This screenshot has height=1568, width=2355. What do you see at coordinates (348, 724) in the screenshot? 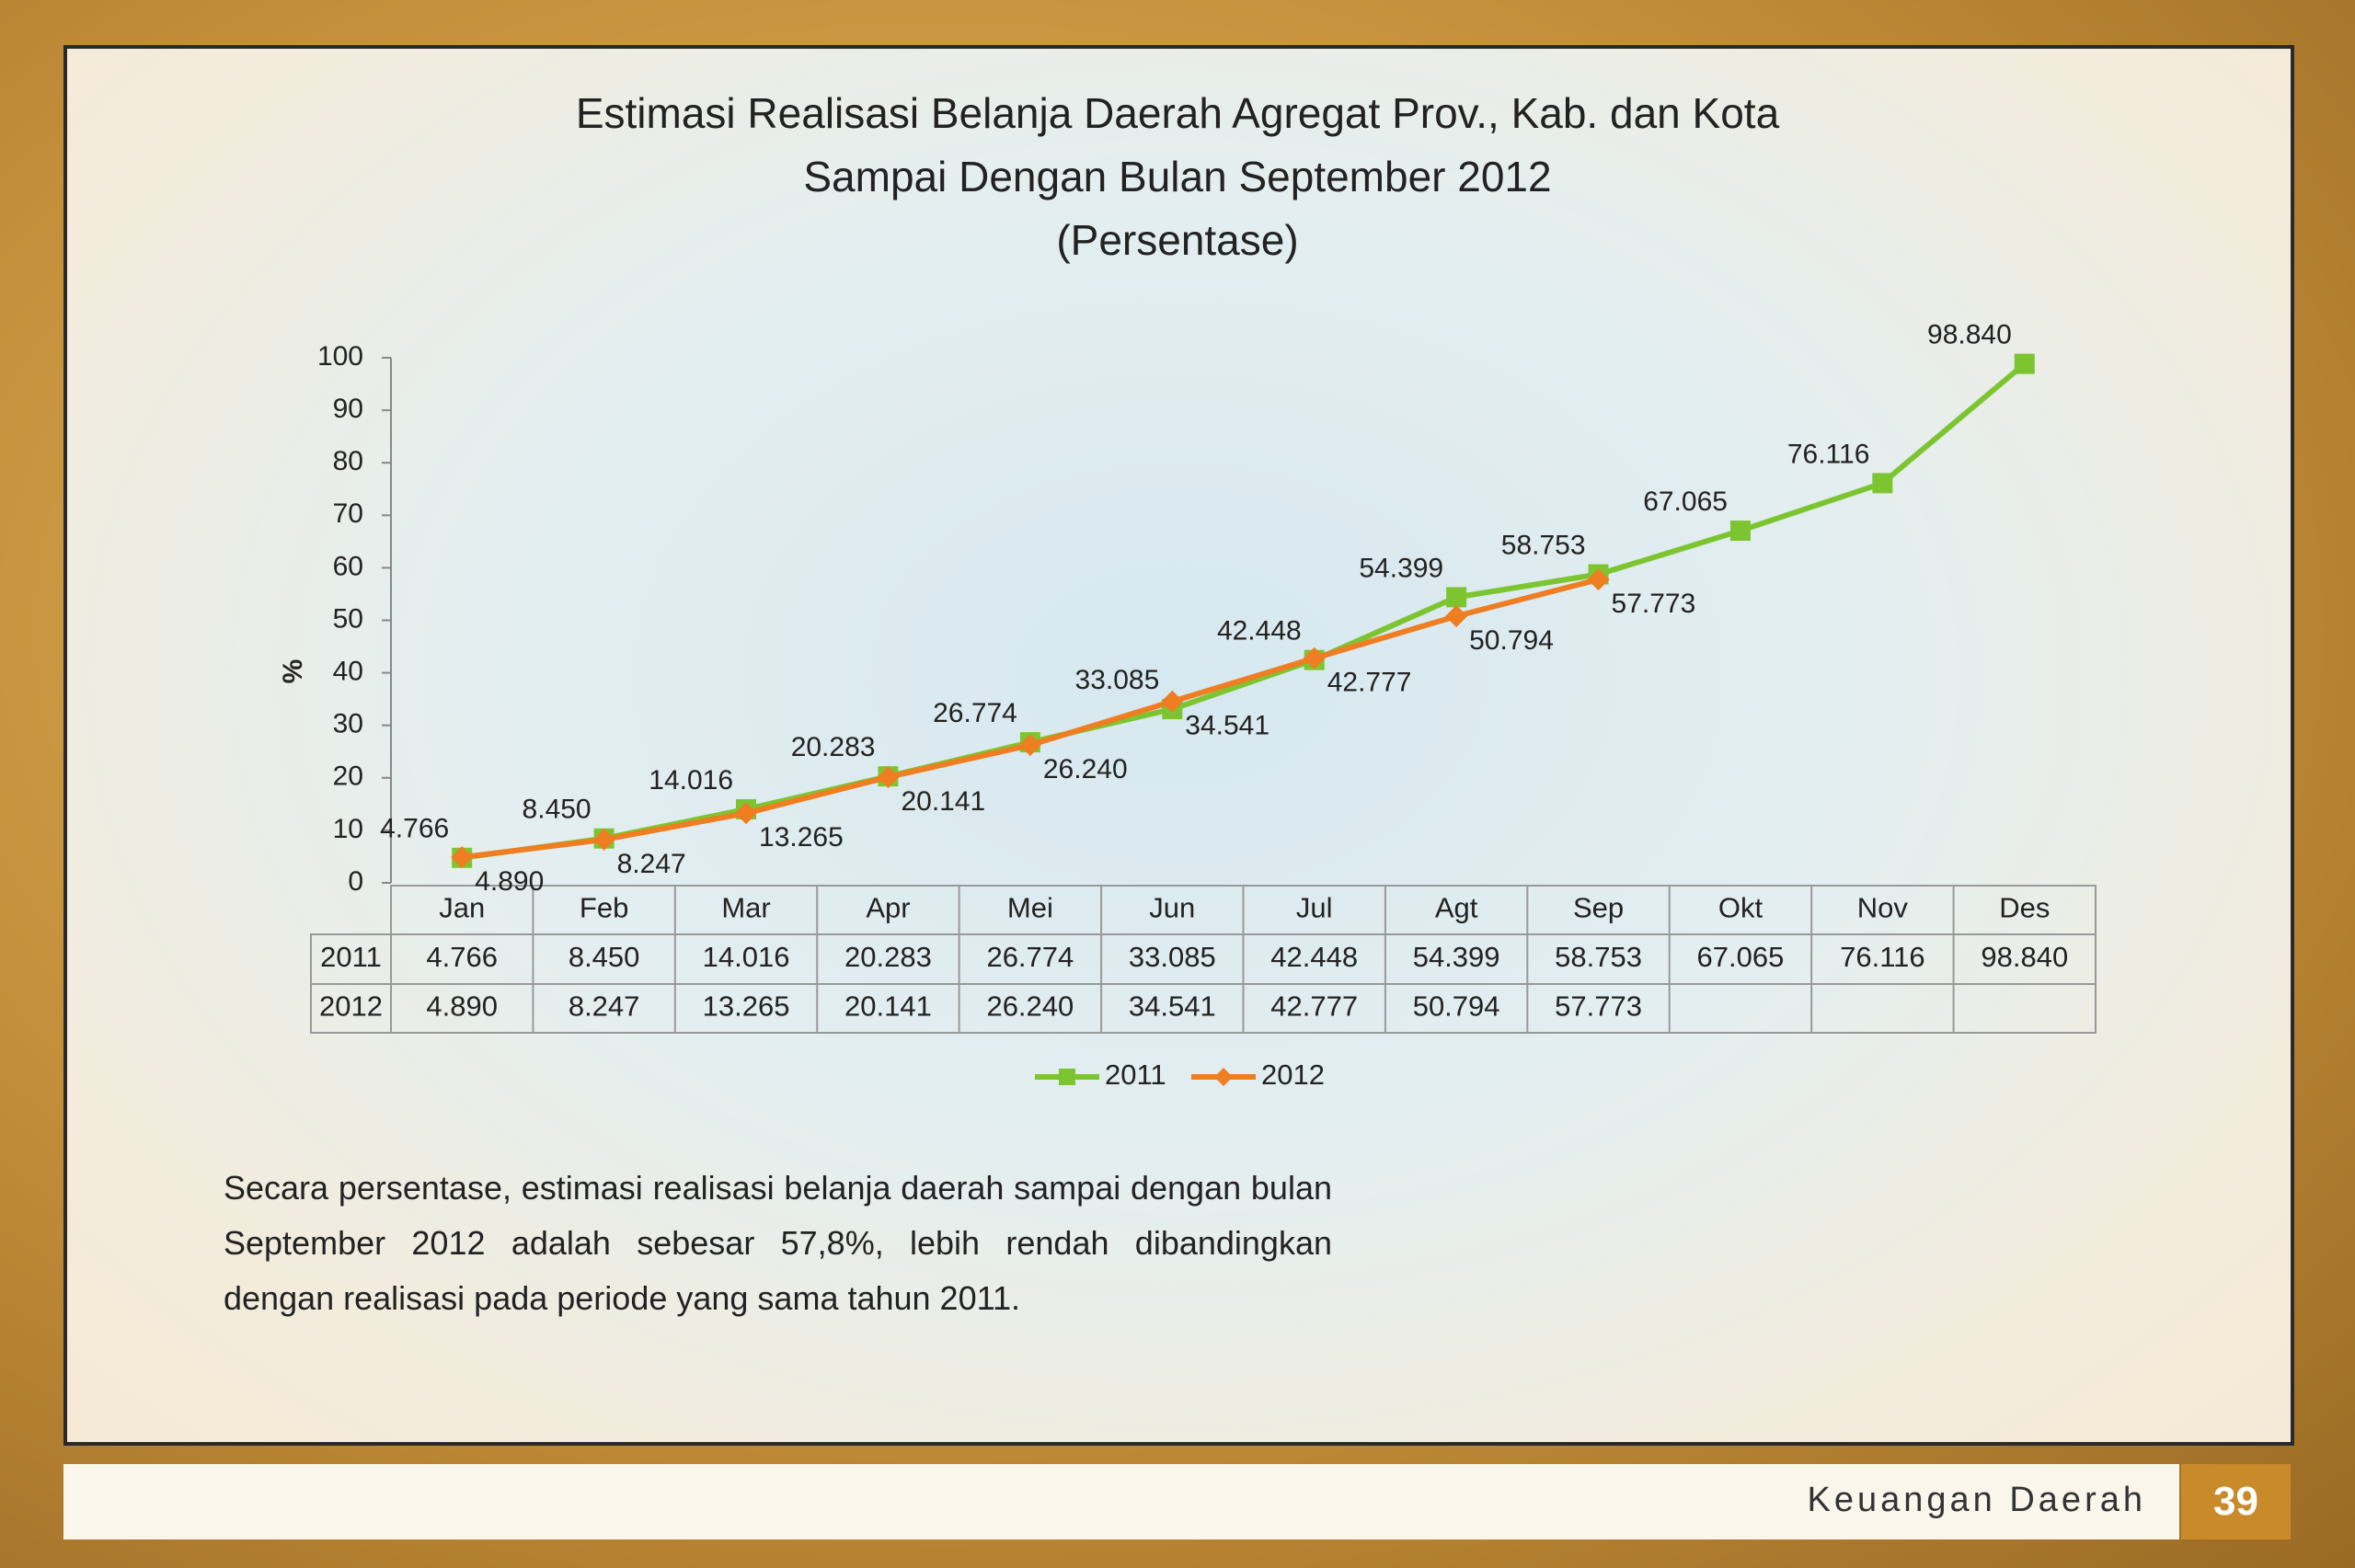
I see `y-tick-label: 30` at bounding box center [348, 724].